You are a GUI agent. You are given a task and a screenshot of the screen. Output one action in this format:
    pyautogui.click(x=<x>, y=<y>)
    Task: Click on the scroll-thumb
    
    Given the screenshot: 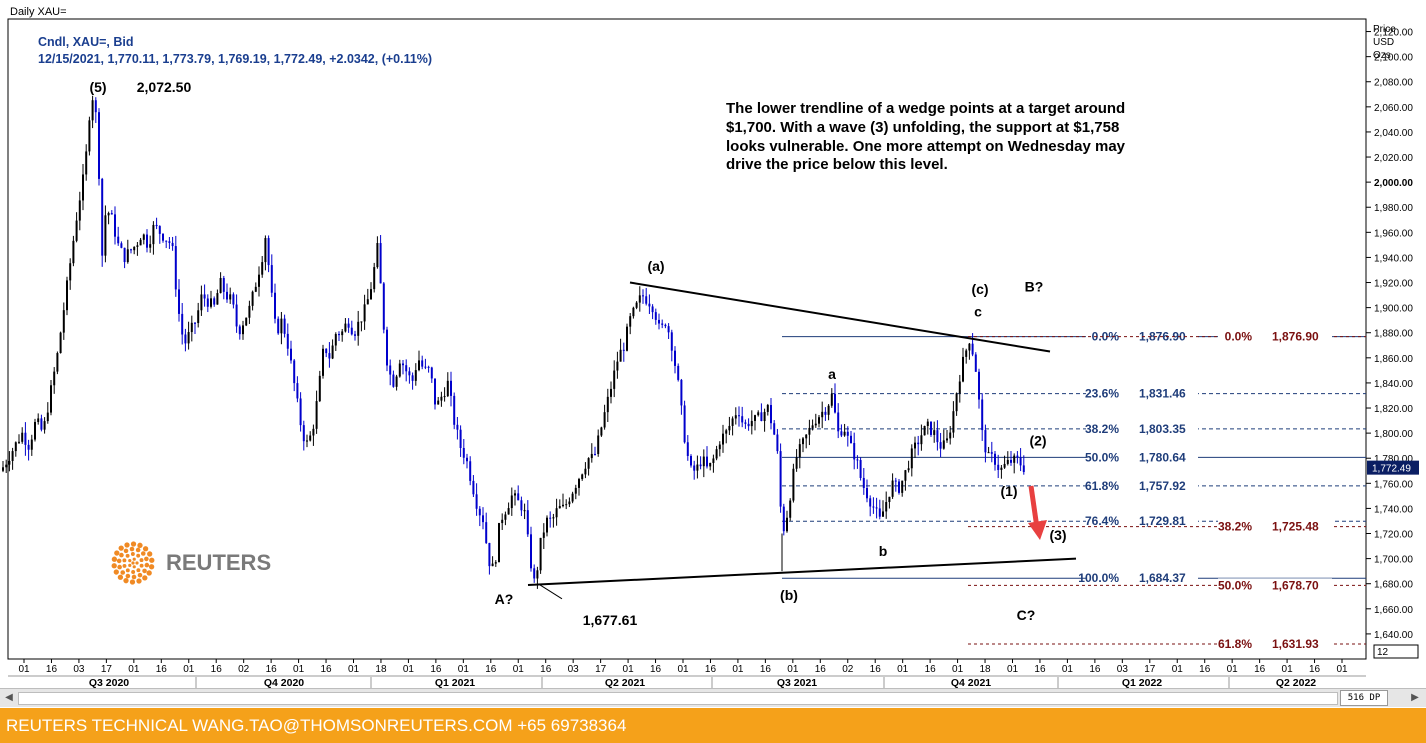 What is the action you would take?
    pyautogui.click(x=678, y=698)
    